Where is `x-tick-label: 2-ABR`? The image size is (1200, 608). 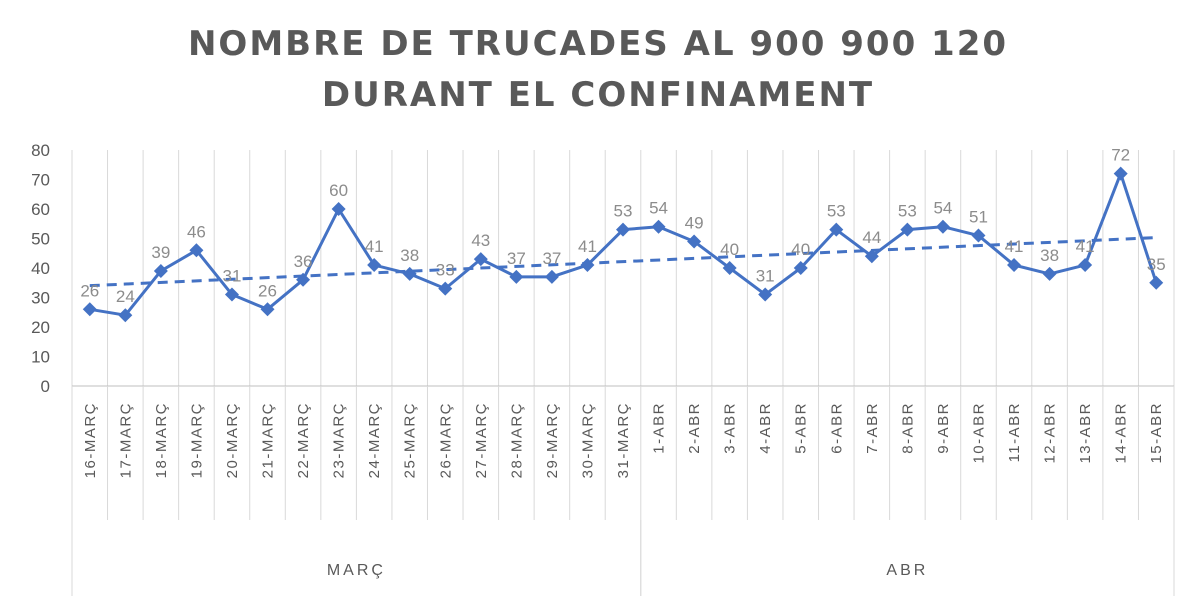
x-tick-label: 2-ABR is located at coordinates (694, 428).